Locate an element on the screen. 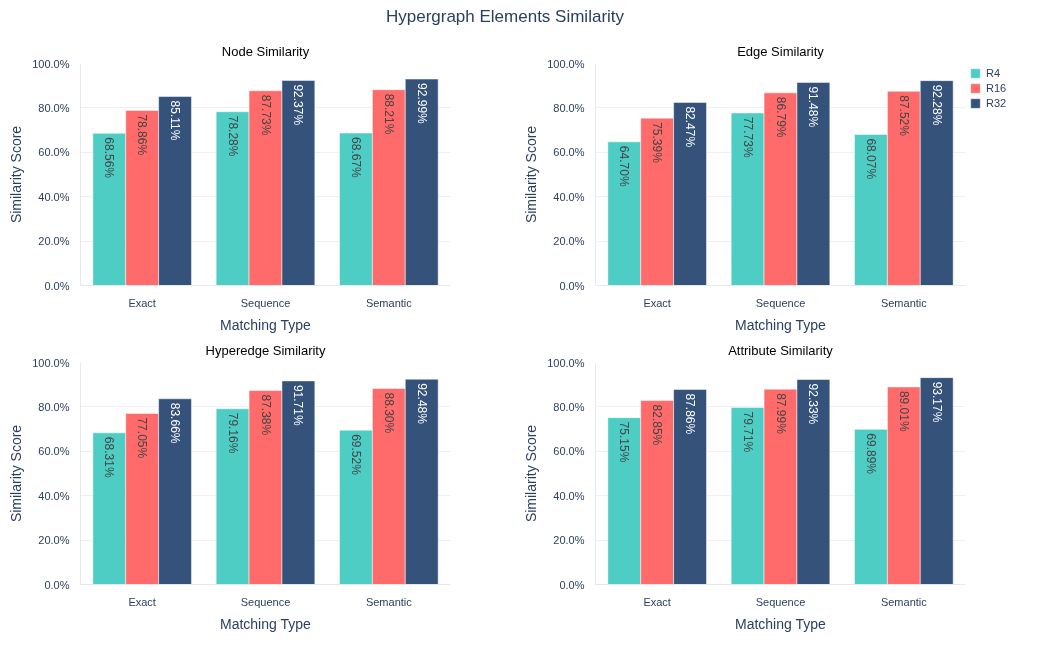 The height and width of the screenshot is (668, 1042). data-label: 78.86% is located at coordinates (142, 135).